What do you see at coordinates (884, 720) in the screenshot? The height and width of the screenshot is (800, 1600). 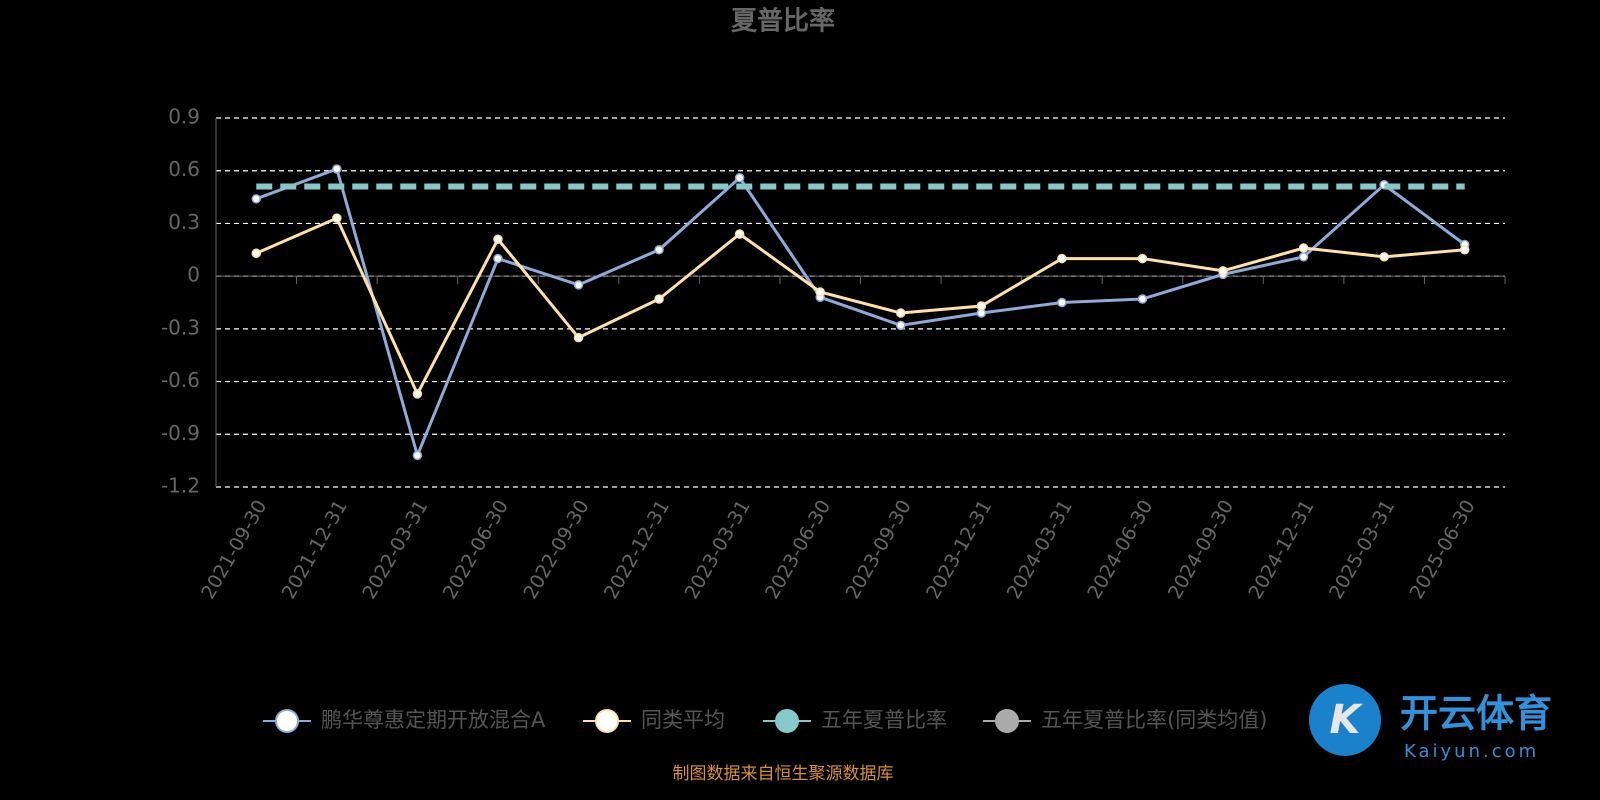 I see `legend-label: 五年夏普比率` at bounding box center [884, 720].